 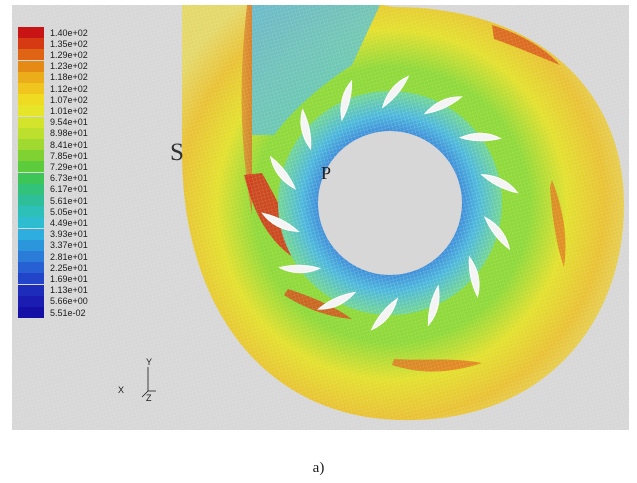 What do you see at coordinates (326, 173) in the screenshot?
I see `label-p: P` at bounding box center [326, 173].